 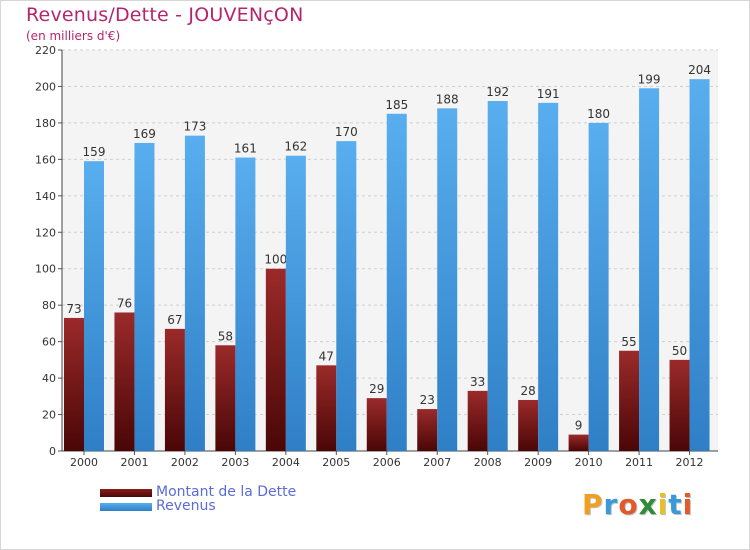 I want to click on x-tick-label: 2002, so click(x=185, y=462).